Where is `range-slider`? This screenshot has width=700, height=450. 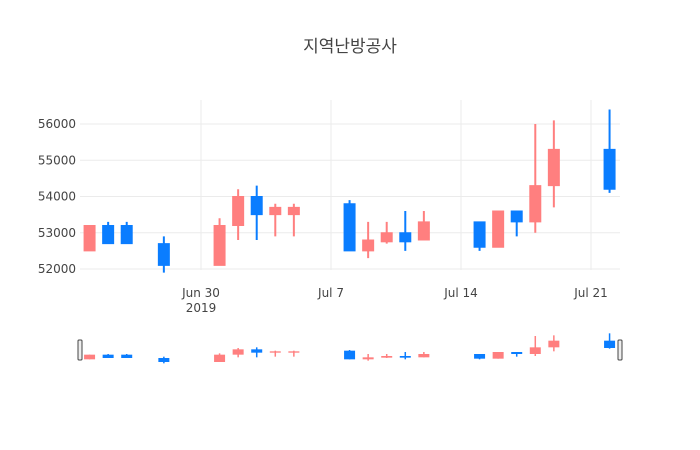
range-slider is located at coordinates (350, 348).